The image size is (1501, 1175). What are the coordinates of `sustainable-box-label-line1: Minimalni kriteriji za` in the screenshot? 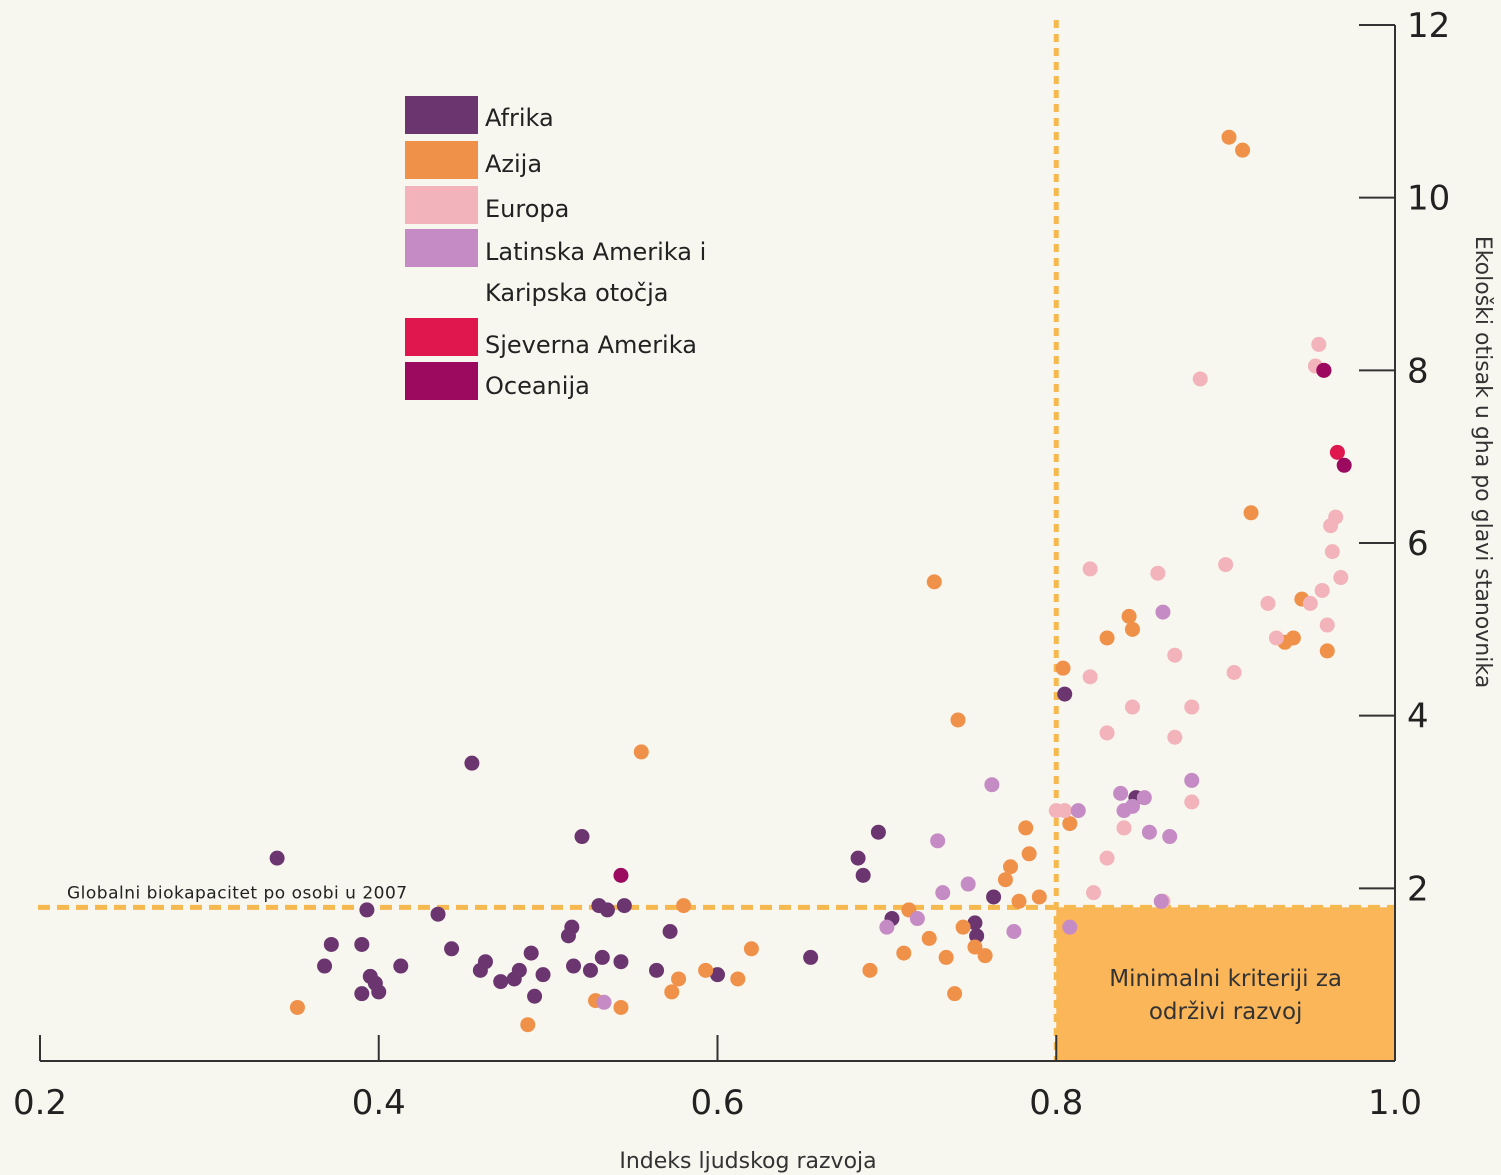 It's located at (1225, 979).